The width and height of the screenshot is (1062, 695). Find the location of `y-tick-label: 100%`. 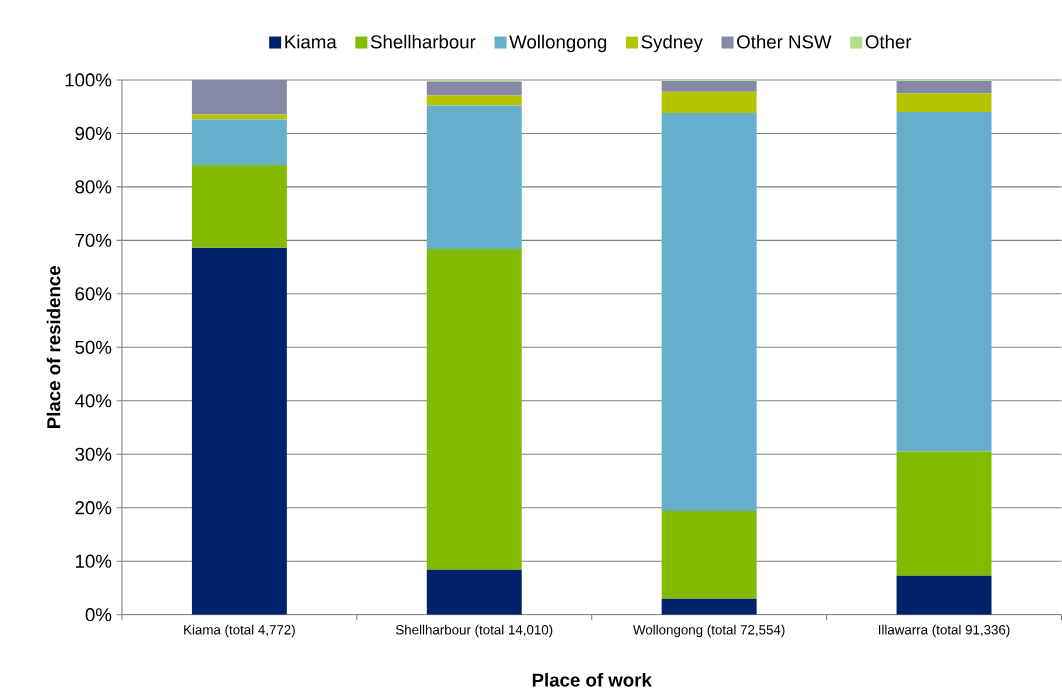

y-tick-label: 100% is located at coordinates (88, 80).